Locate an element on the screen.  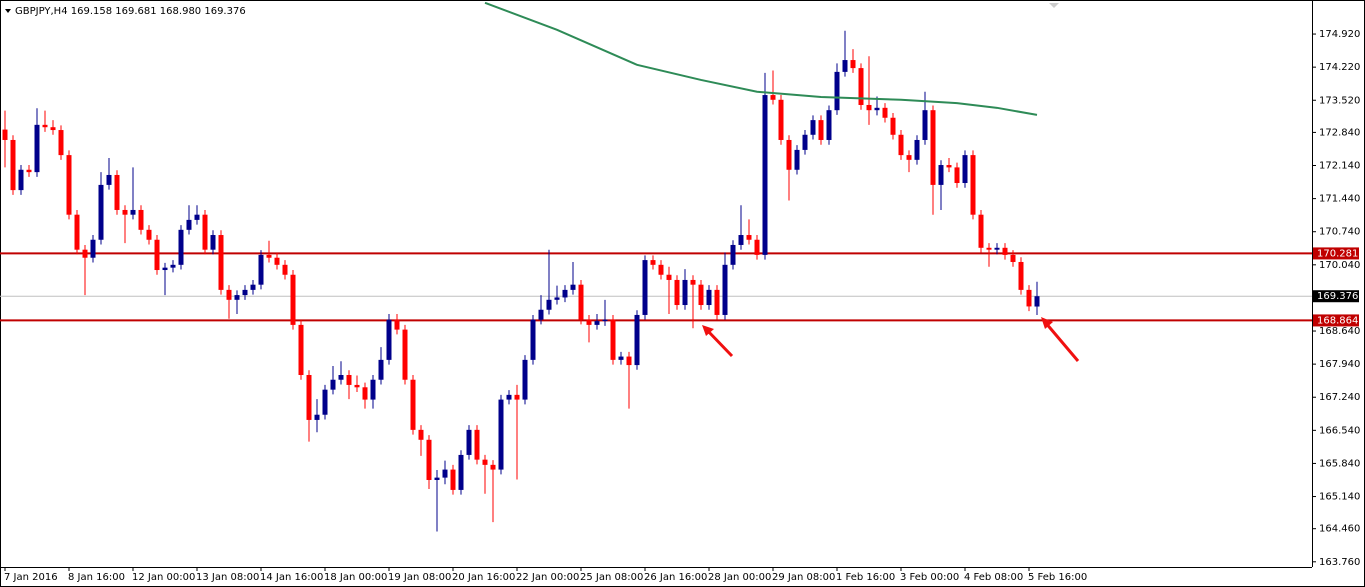
y-tick-label: 165.140 is located at coordinates (1339, 497).